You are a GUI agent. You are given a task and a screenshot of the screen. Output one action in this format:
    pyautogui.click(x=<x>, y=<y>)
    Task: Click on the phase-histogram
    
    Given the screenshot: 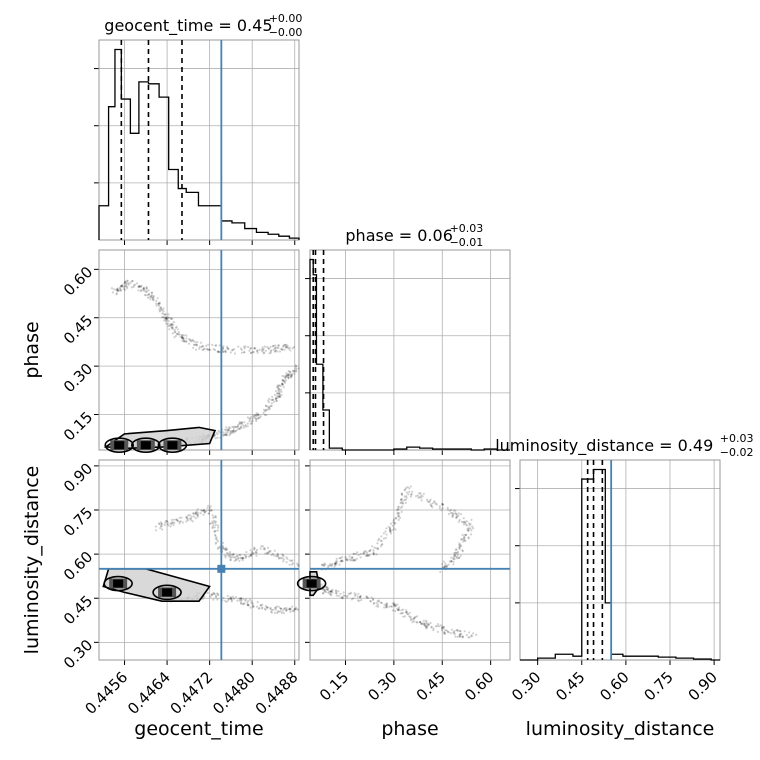 What is the action you would take?
    pyautogui.click(x=409, y=354)
    